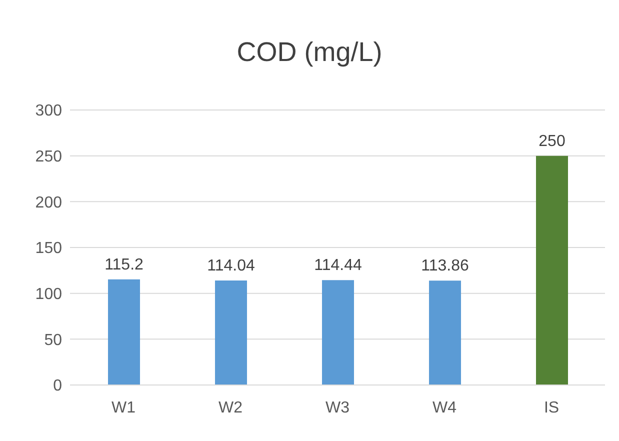 This screenshot has width=619, height=441. What do you see at coordinates (48, 249) in the screenshot?
I see `y-tick-label: 150` at bounding box center [48, 249].